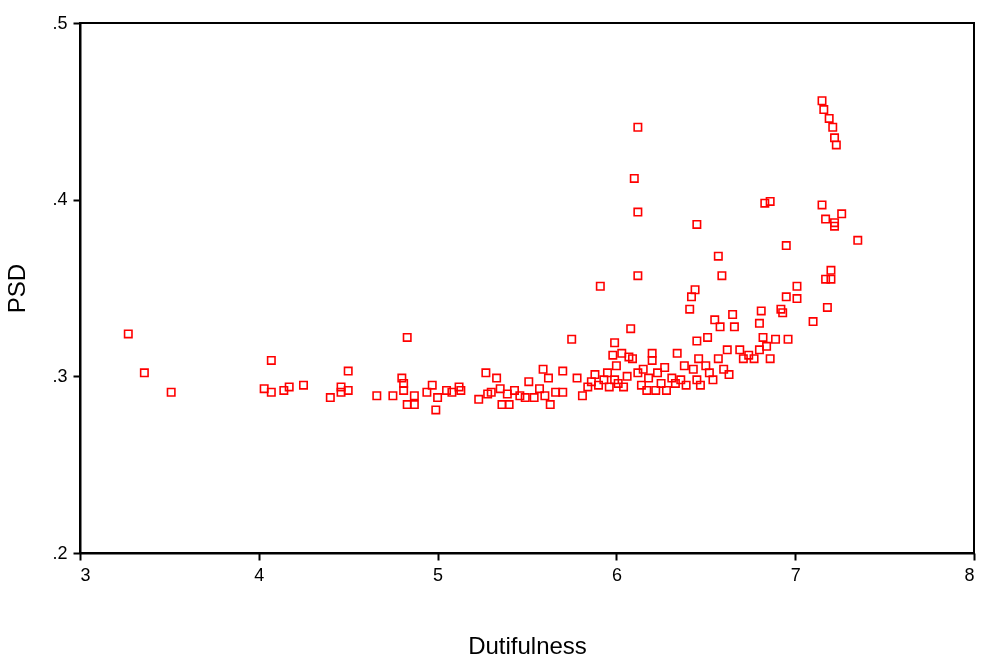 This screenshot has width=1008, height=666. What do you see at coordinates (60, 552) in the screenshot?
I see `y-tick-label: .2` at bounding box center [60, 552].